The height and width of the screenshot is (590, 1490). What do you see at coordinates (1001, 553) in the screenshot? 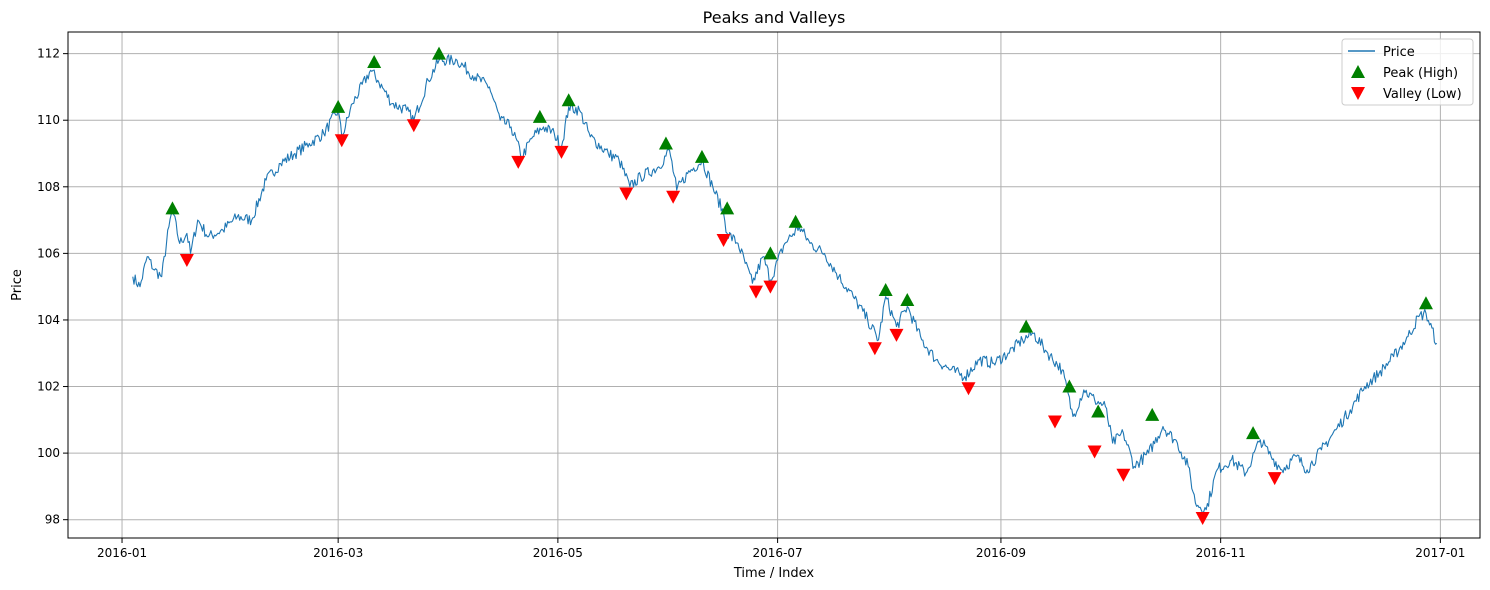
I see `x-tick-label: 2016-09` at bounding box center [1001, 553].